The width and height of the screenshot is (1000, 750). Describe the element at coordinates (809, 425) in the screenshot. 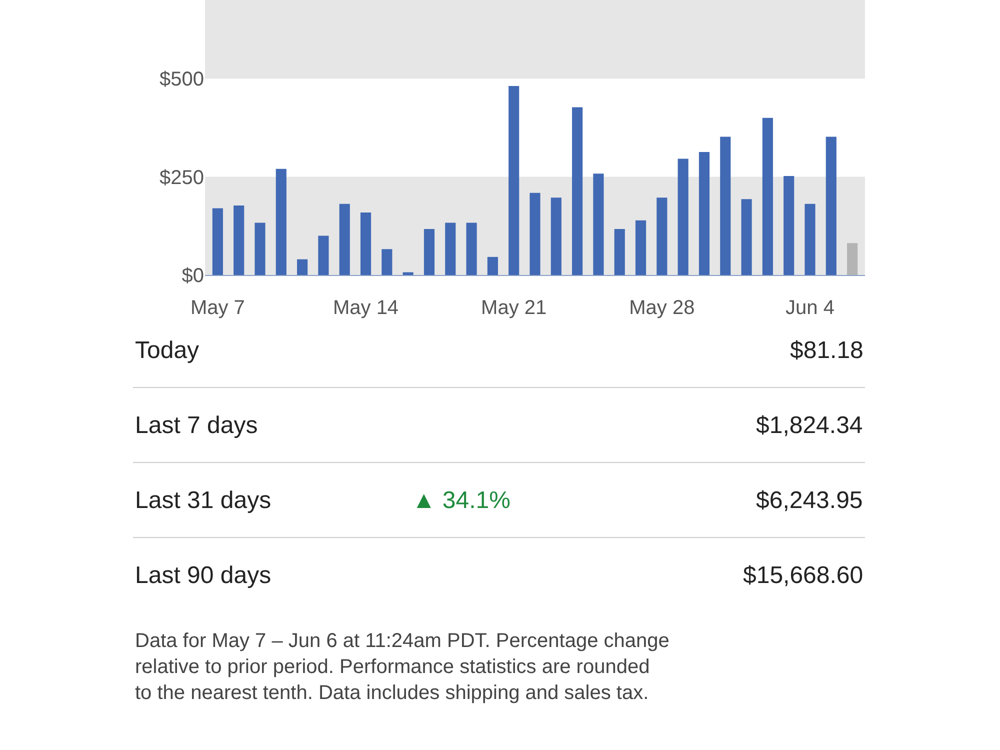

I see `text: $1,824.34` at that location.